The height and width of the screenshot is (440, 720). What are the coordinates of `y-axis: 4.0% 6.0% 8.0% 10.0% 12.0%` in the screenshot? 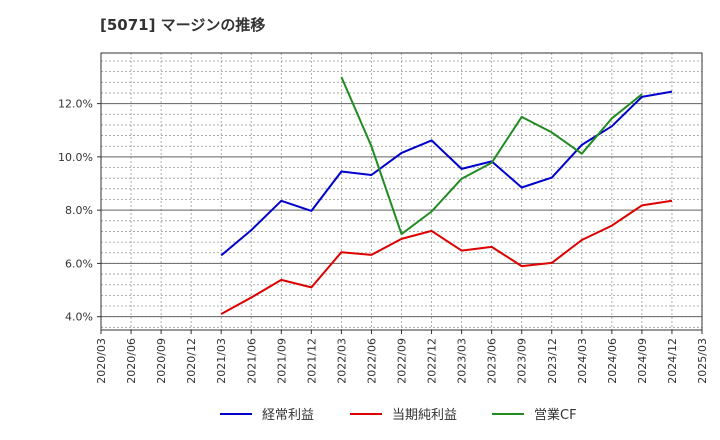 It's located at (79, 211).